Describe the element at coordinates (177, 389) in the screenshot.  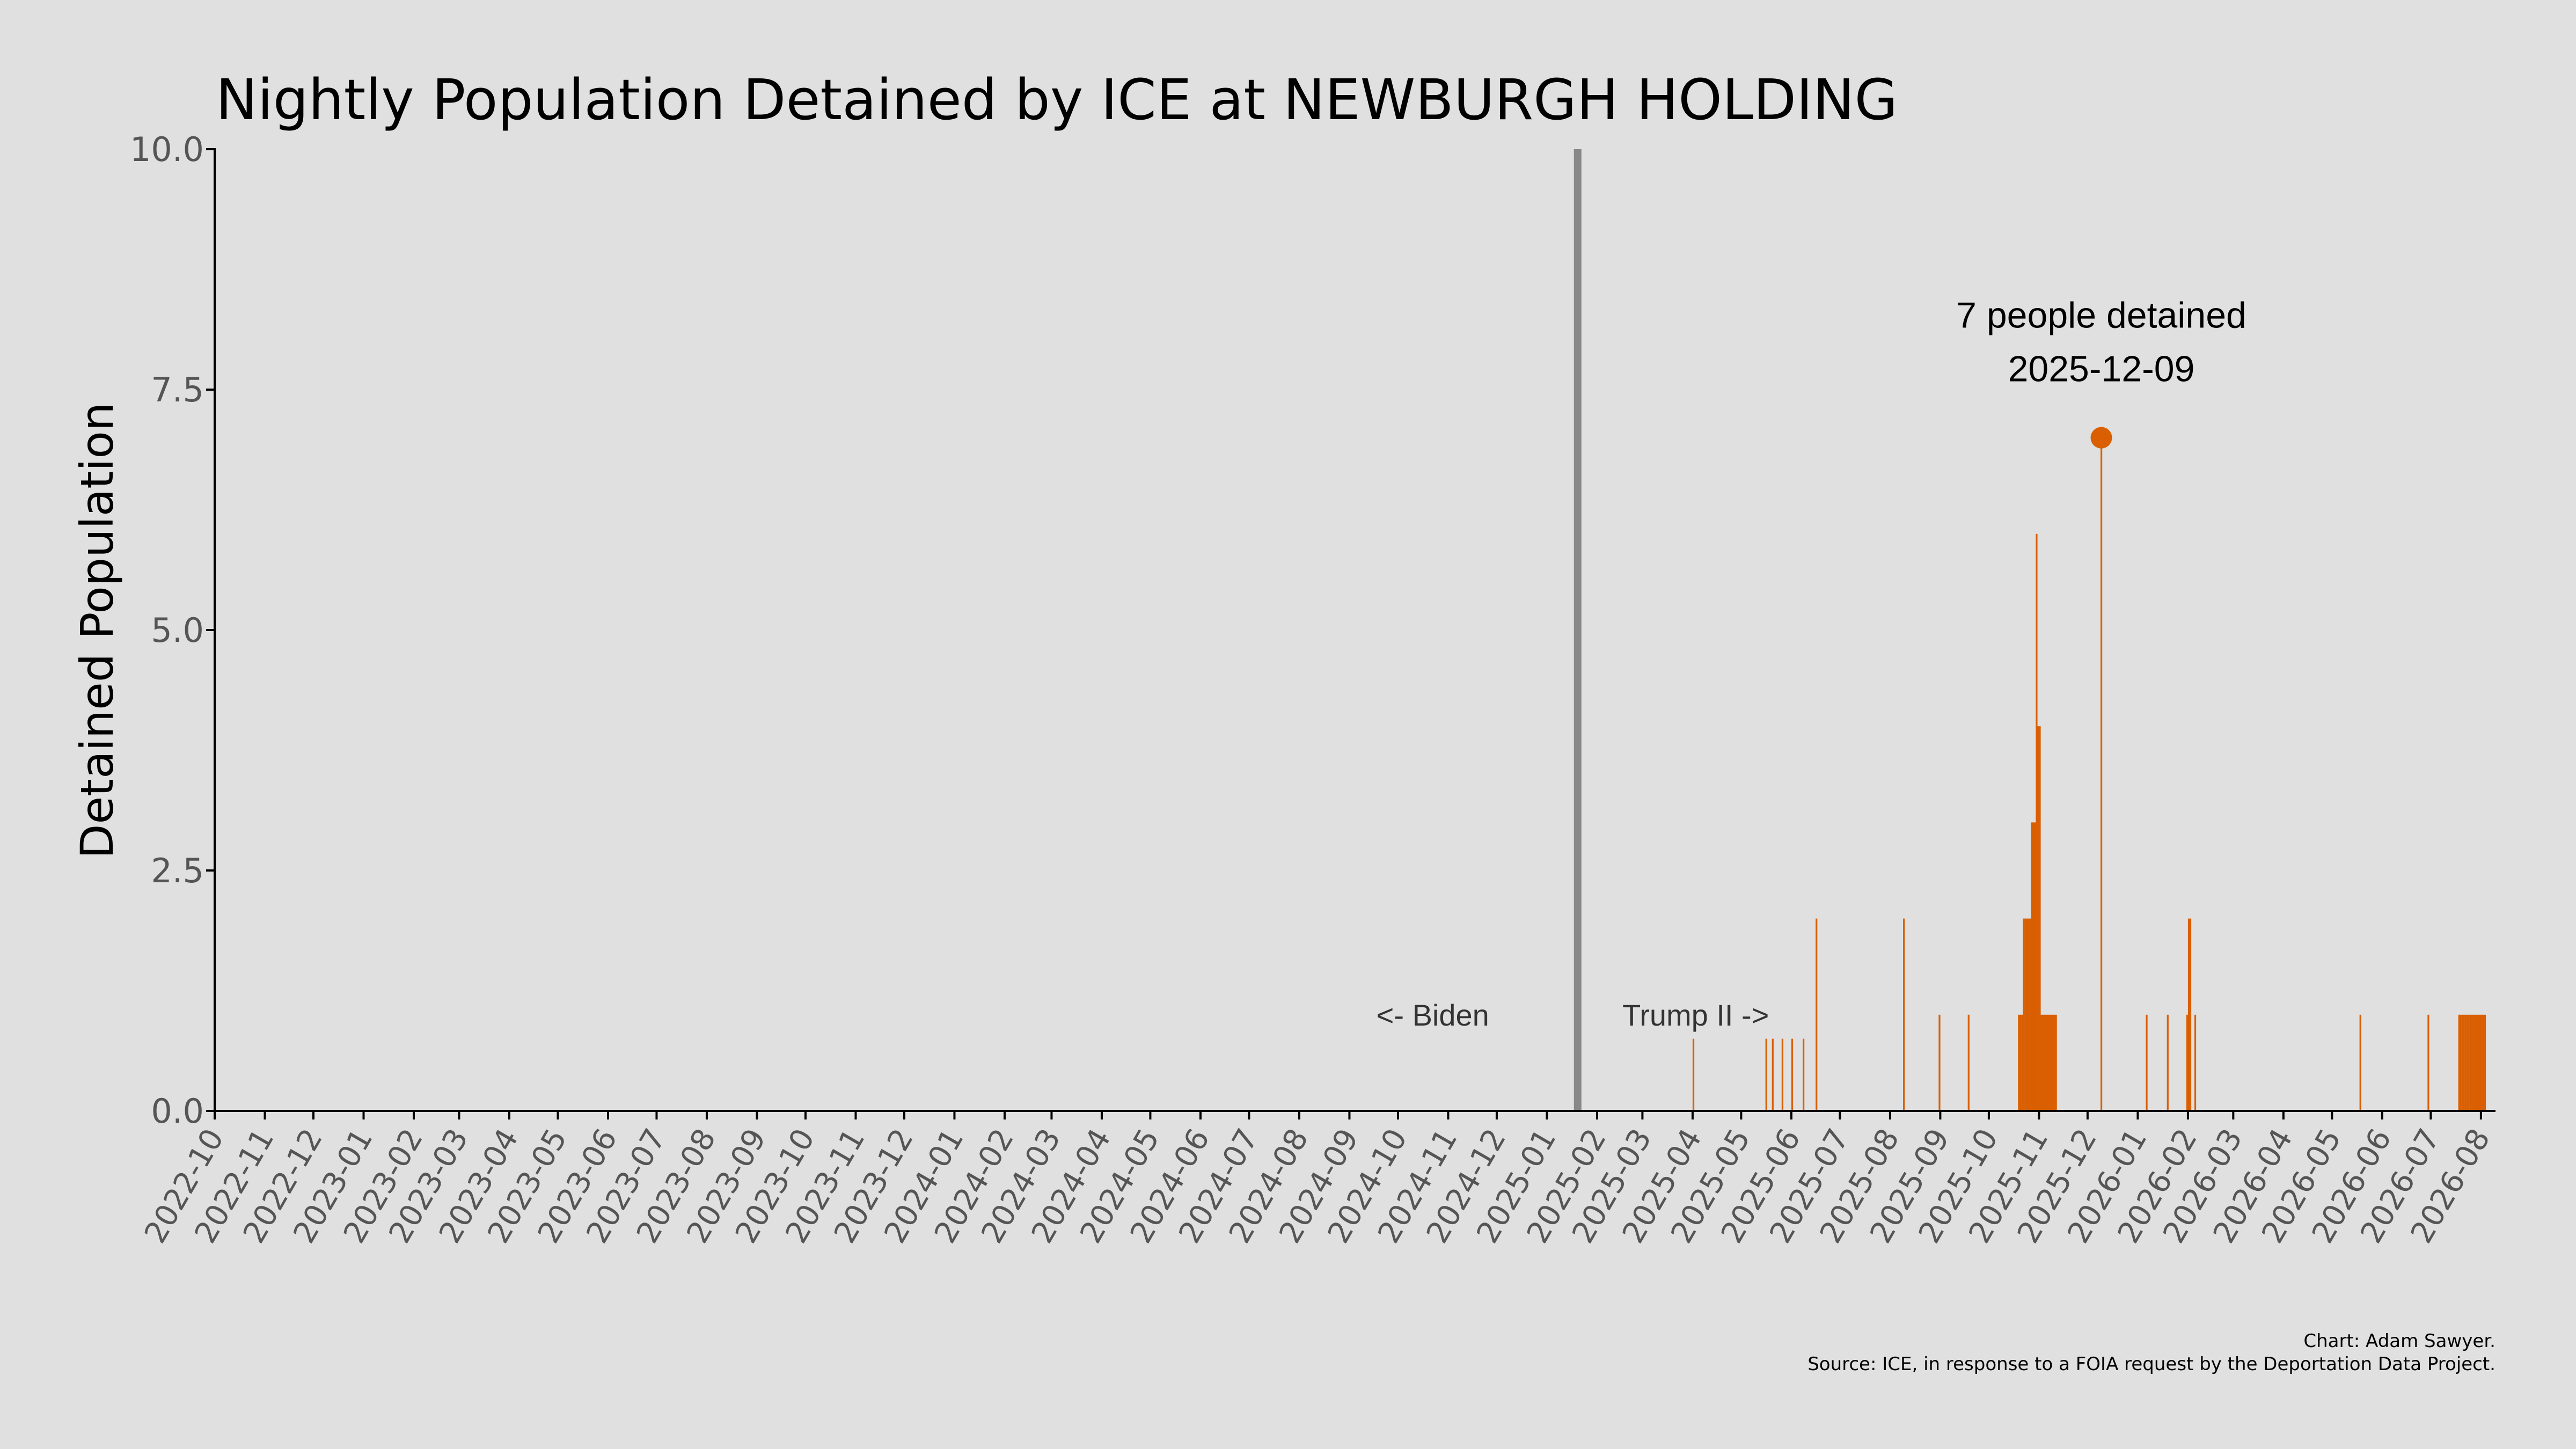
I see `y-tick-label: 7.5` at that location.